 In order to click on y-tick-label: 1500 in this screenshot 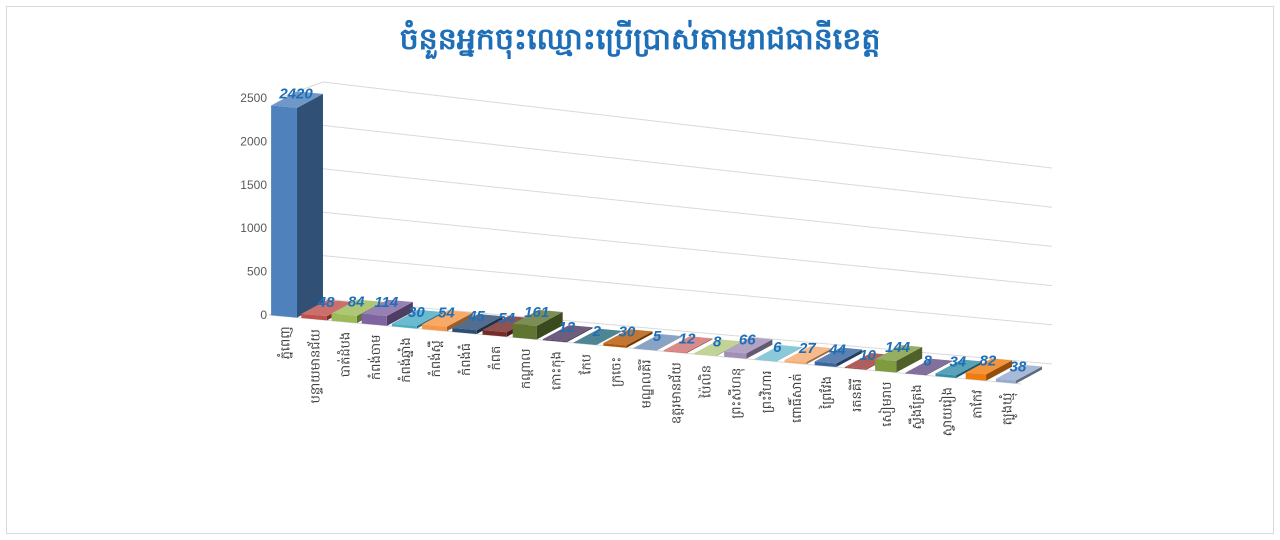, I will do `click(253, 185)`.